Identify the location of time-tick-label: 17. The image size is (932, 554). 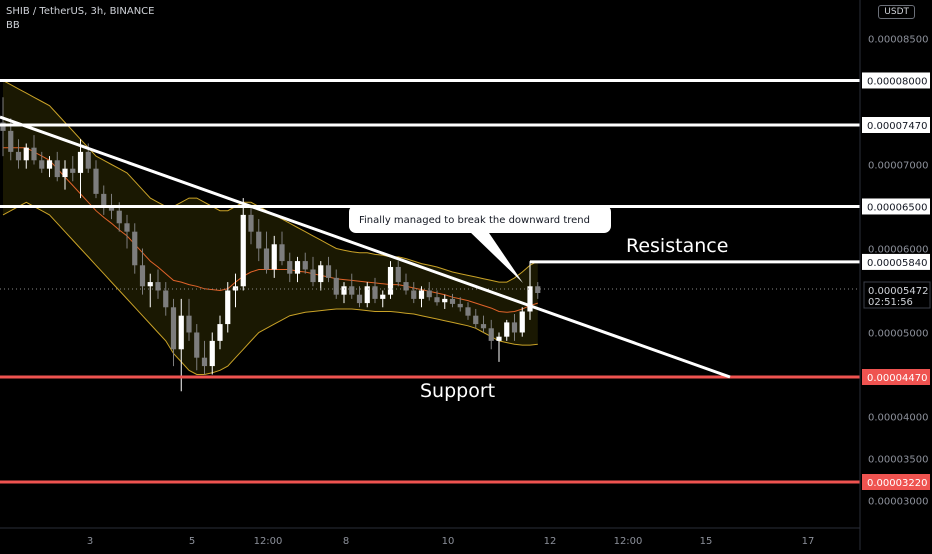
(808, 541).